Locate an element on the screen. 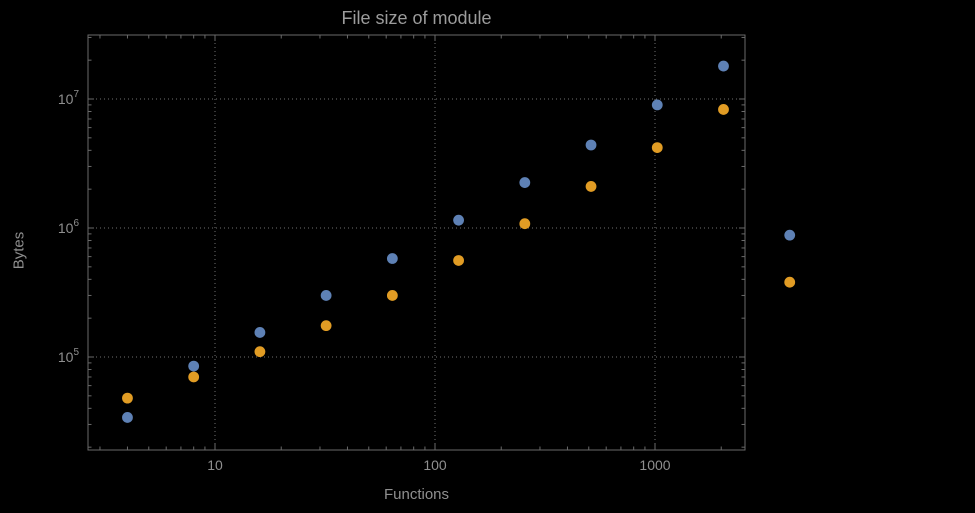  y-tick-exponent: 6 is located at coordinates (76, 223).